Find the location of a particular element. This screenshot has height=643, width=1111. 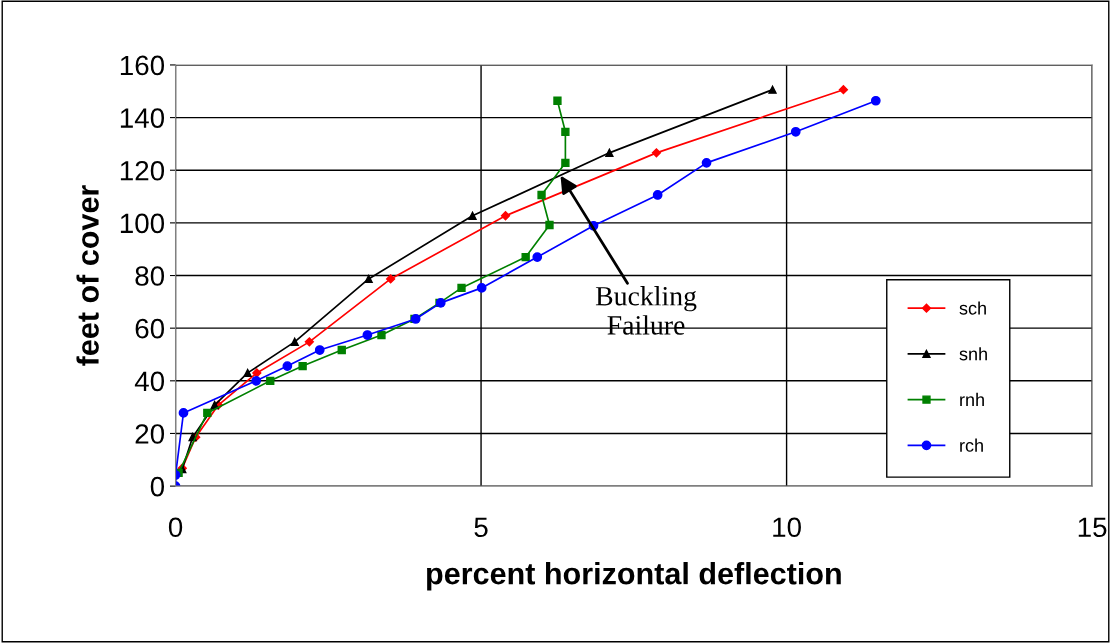

y-tick-label: 40 is located at coordinates (149, 381).